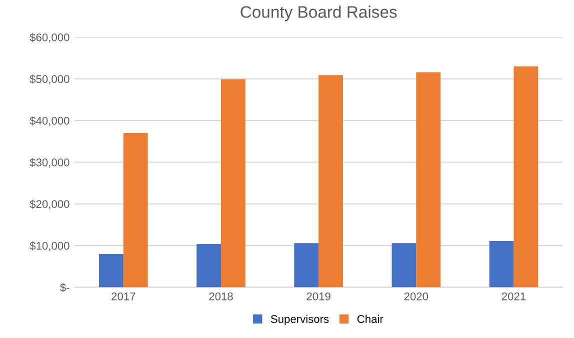 The height and width of the screenshot is (338, 574). Describe the element at coordinates (50, 37) in the screenshot. I see `y-tick-label: $60,000` at that location.